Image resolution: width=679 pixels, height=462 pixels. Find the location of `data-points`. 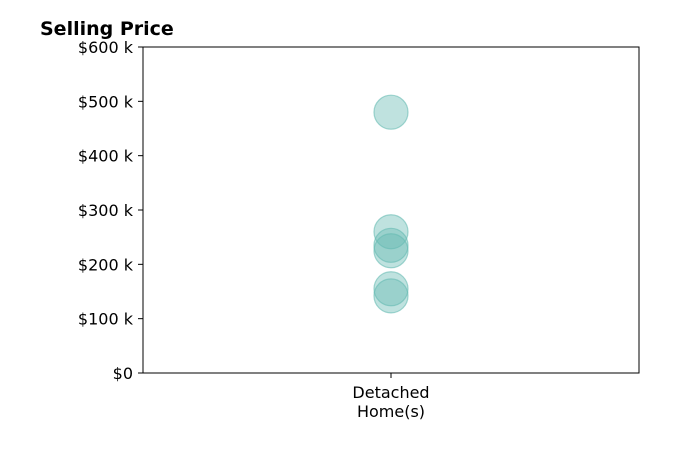

data-points is located at coordinates (391, 204).